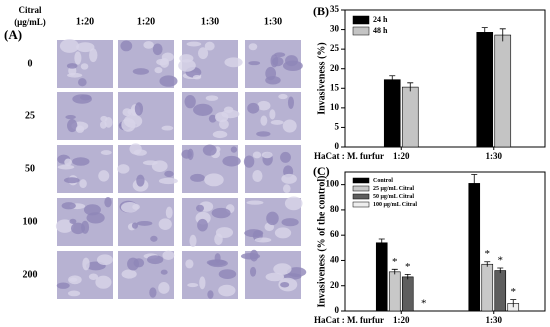  I want to click on legend-label: 25 μg/mL Citral, so click(393, 189).